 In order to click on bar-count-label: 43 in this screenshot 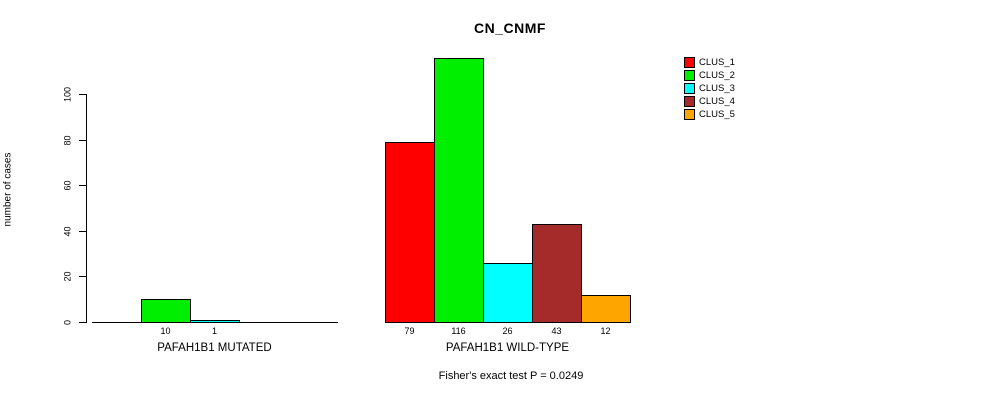, I will do `click(556, 331)`.